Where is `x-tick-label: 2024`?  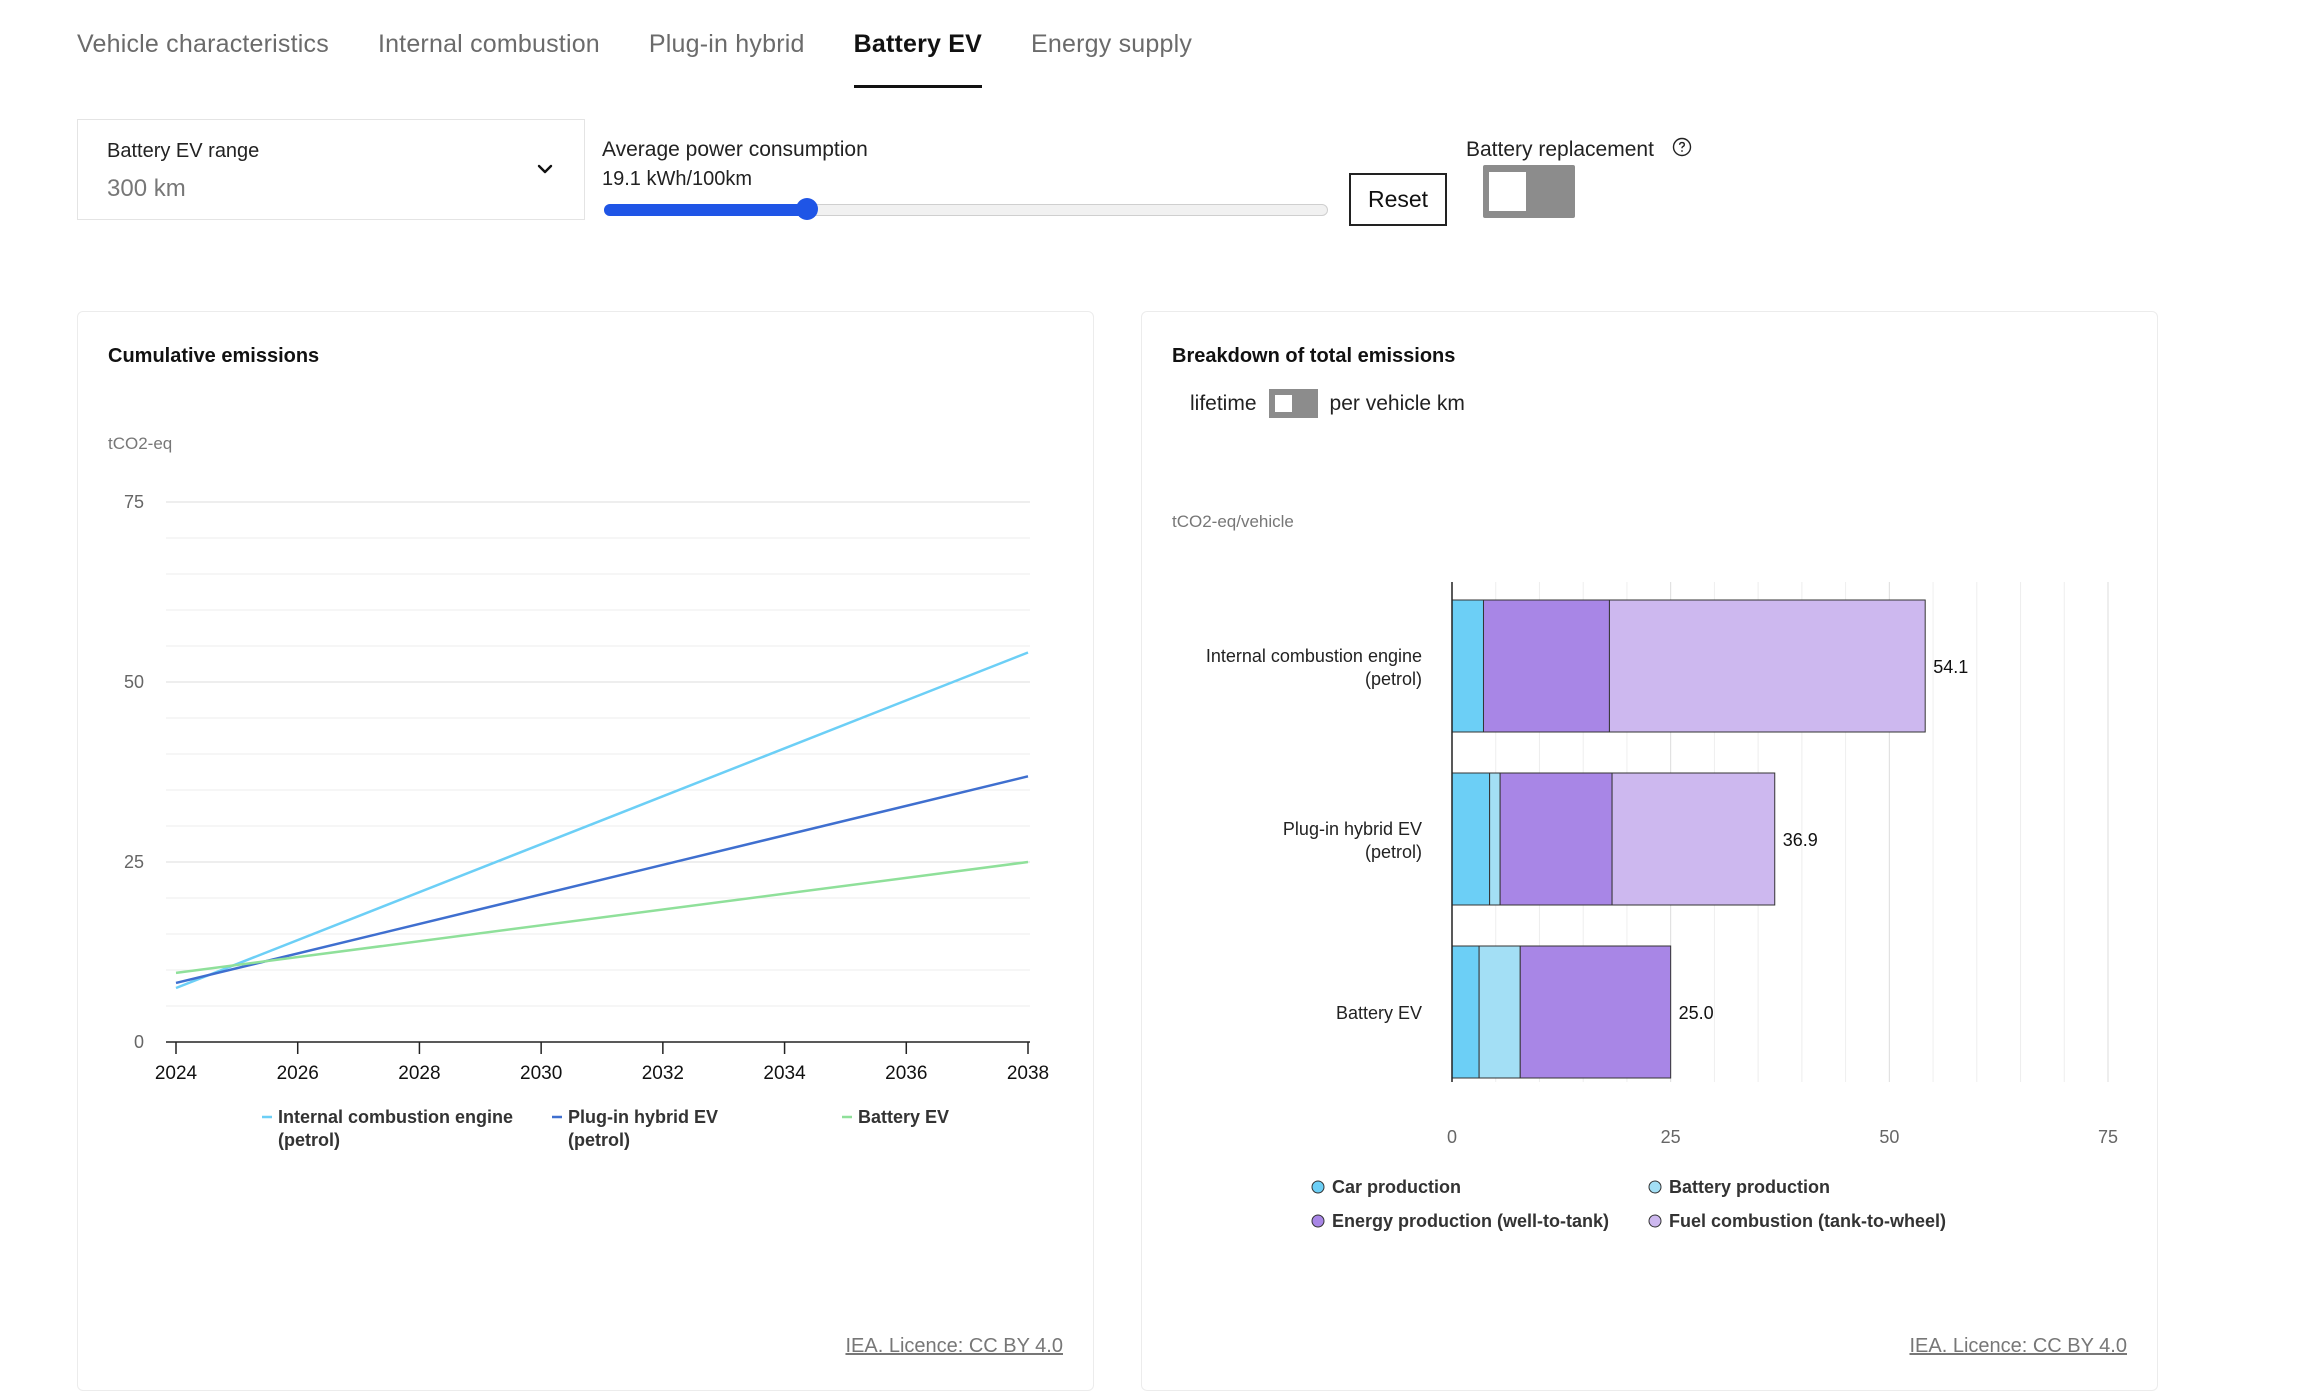
x-tick-label: 2024 is located at coordinates (176, 1073).